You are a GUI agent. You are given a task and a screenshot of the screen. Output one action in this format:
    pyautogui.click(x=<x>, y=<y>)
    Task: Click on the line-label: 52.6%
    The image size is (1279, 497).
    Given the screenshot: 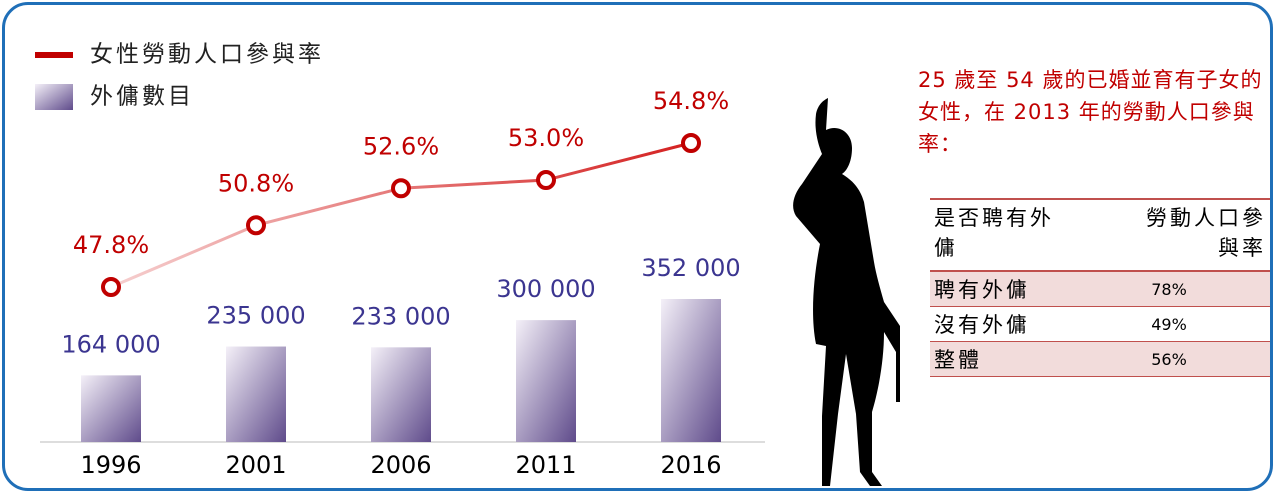 What is the action you would take?
    pyautogui.click(x=401, y=146)
    